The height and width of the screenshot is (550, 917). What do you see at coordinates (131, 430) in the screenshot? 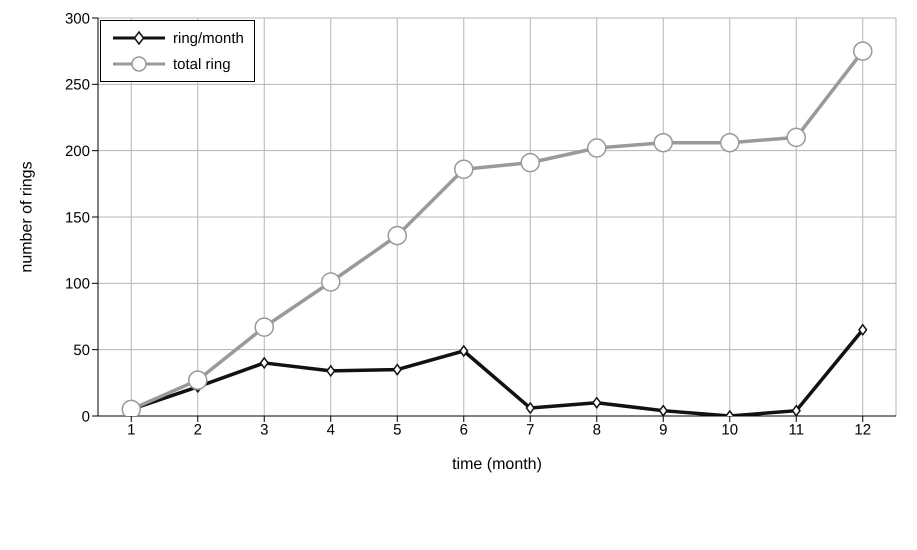
I see `x-tick-label: 1` at bounding box center [131, 430].